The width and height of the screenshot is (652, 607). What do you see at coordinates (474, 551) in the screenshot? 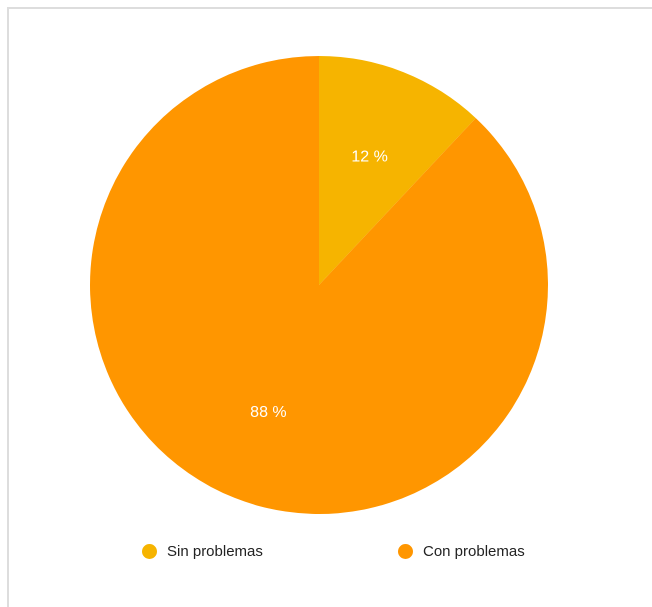
I see `legend-label-con-problemas: Con problemas` at bounding box center [474, 551].